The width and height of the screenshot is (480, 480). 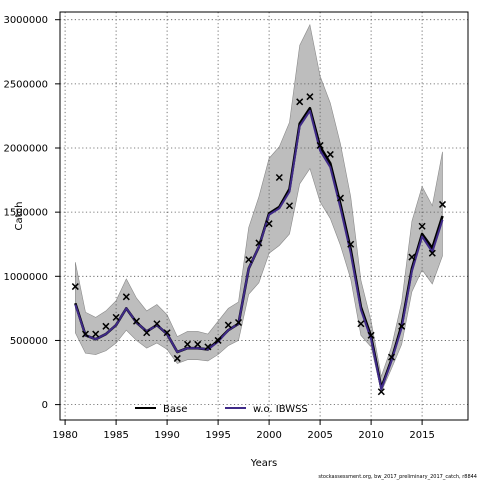 What do you see at coordinates (221, 409) in the screenshot?
I see `legend: Base w.o. IBWSS` at bounding box center [221, 409].